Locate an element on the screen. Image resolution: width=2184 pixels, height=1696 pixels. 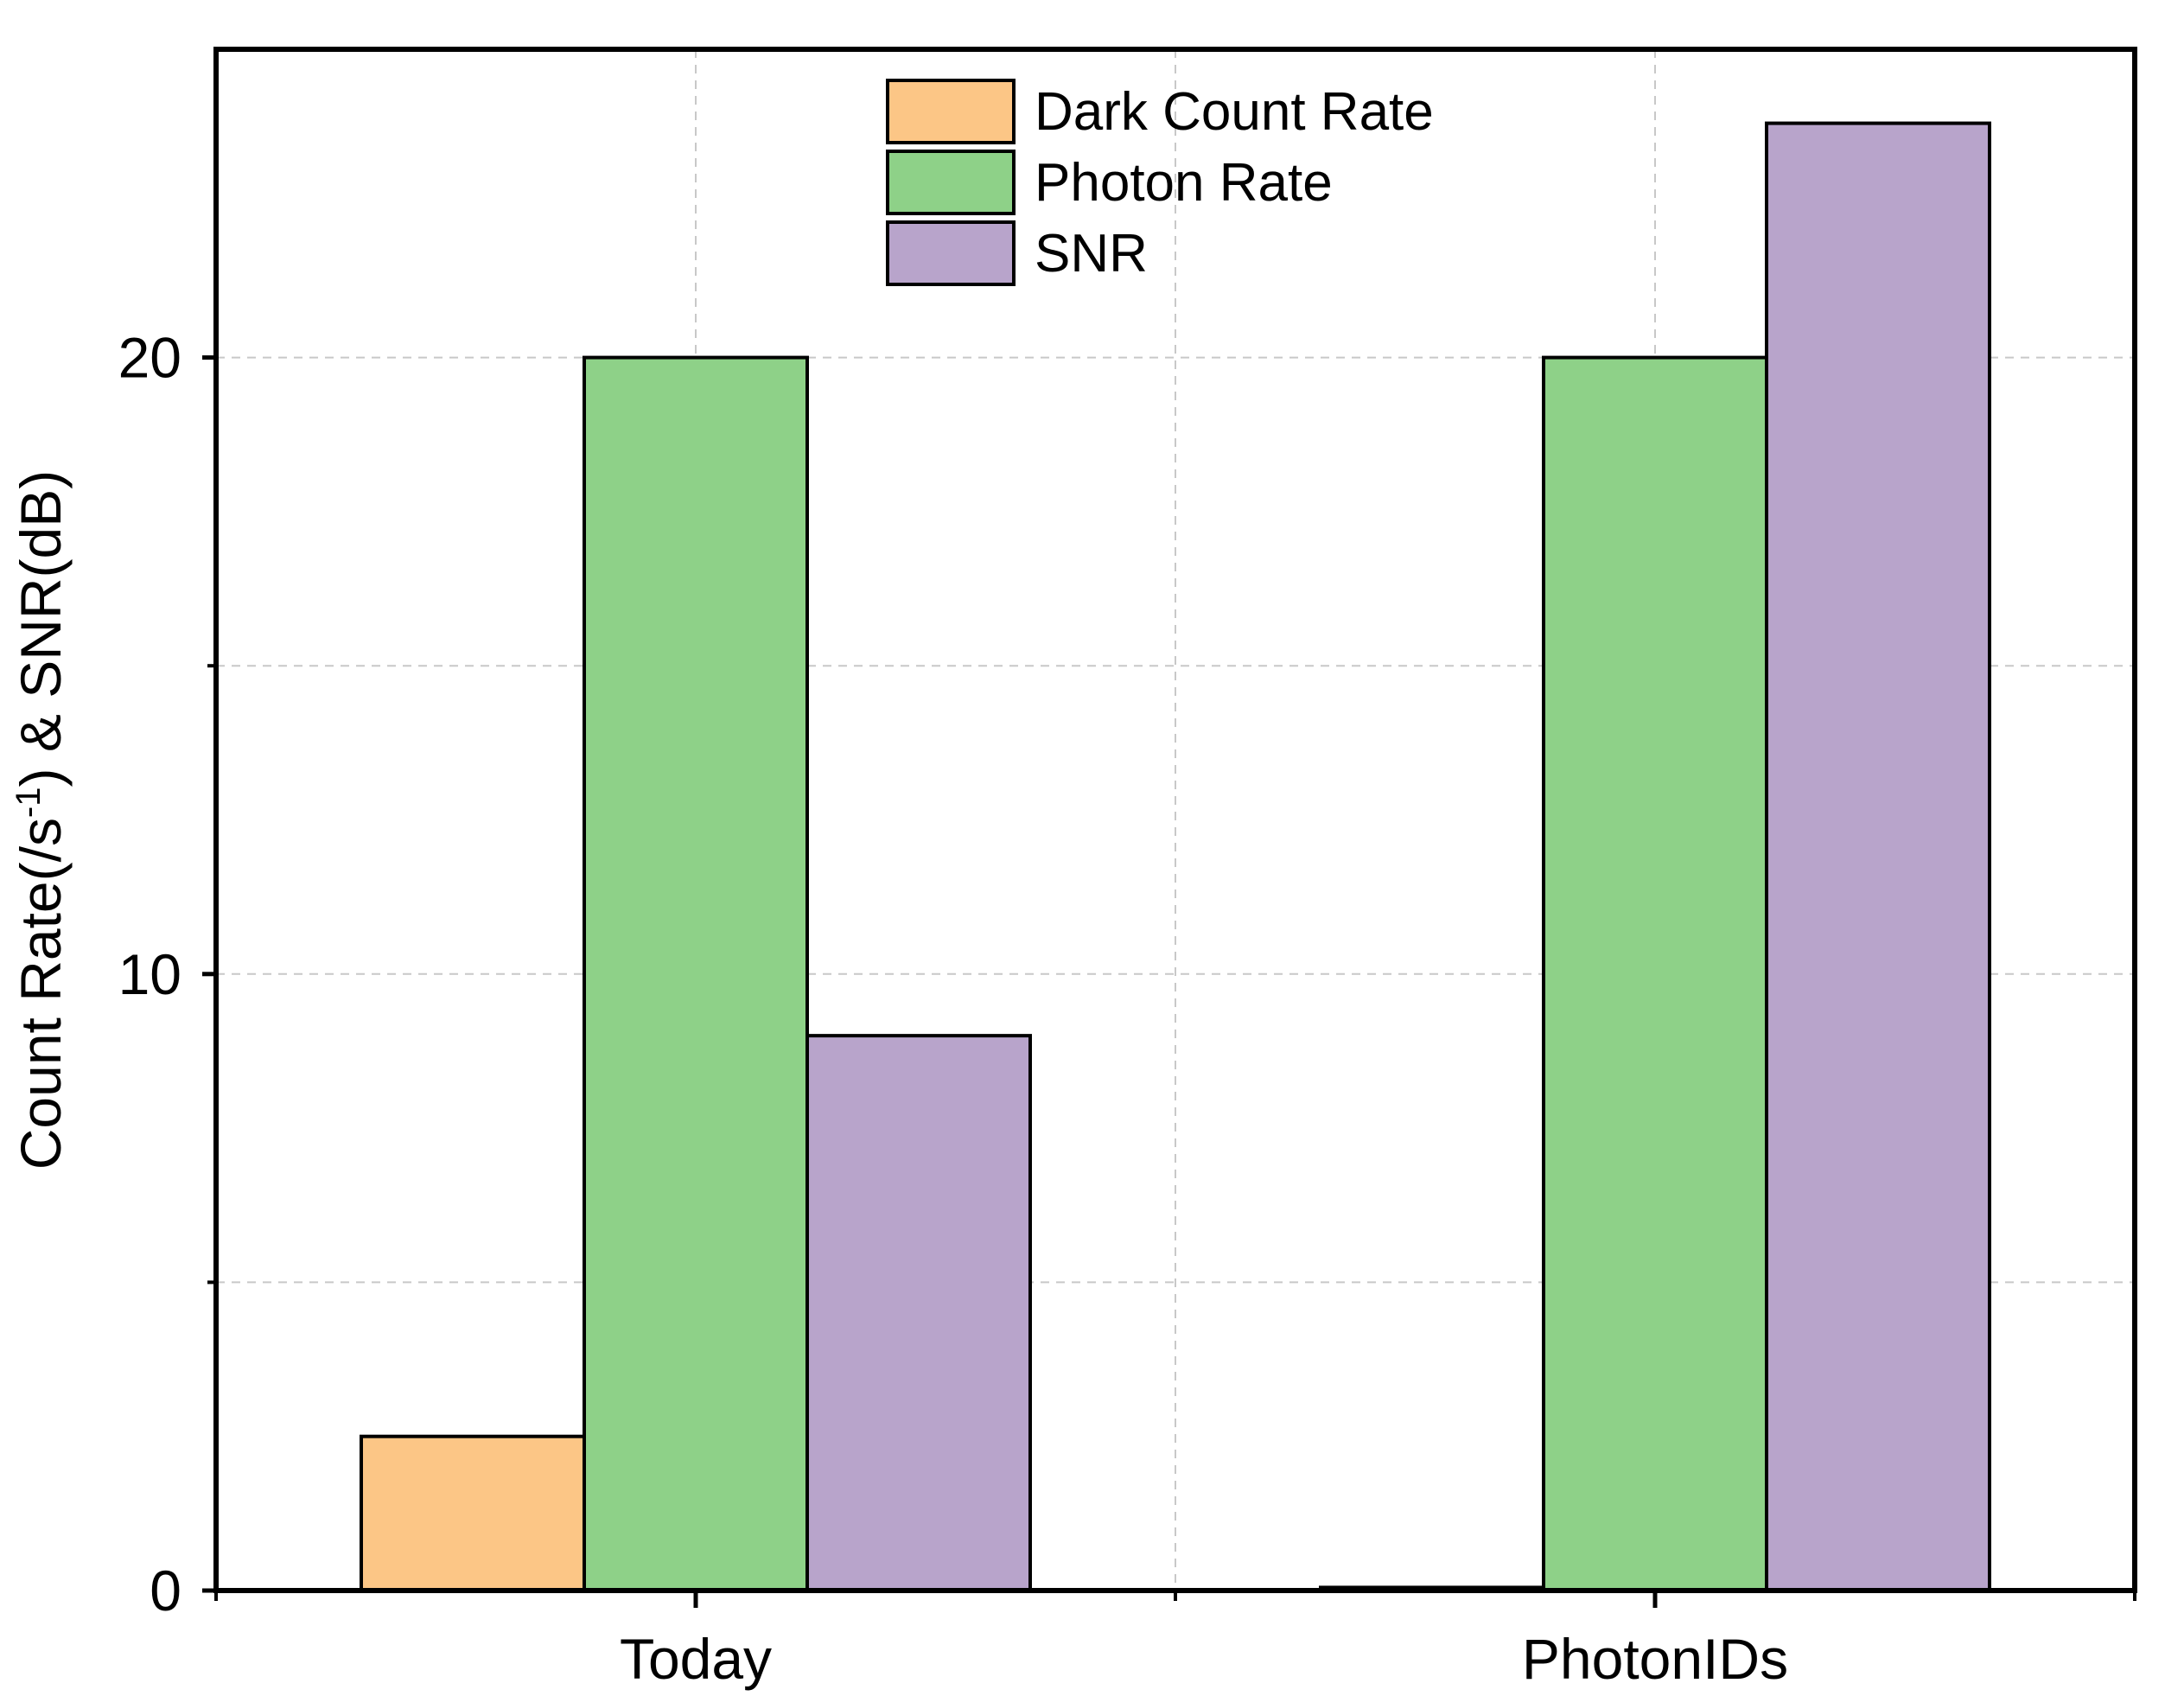
bar-dark-count-rate-today is located at coordinates (473, 1513).